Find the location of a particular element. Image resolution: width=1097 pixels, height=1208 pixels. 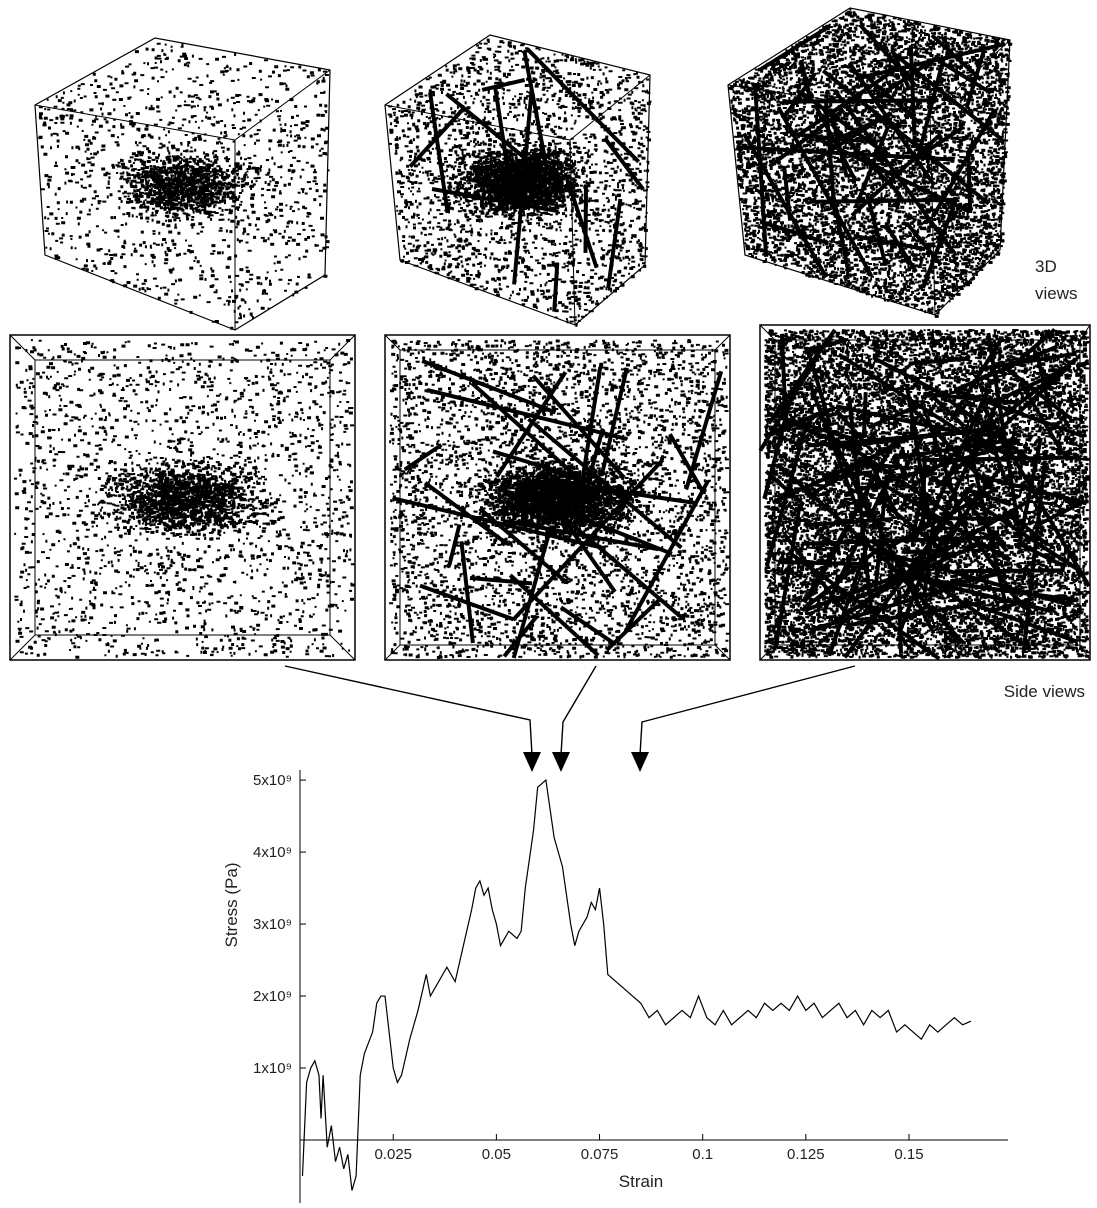

x-tick-label: 0.1 is located at coordinates (702, 1154).